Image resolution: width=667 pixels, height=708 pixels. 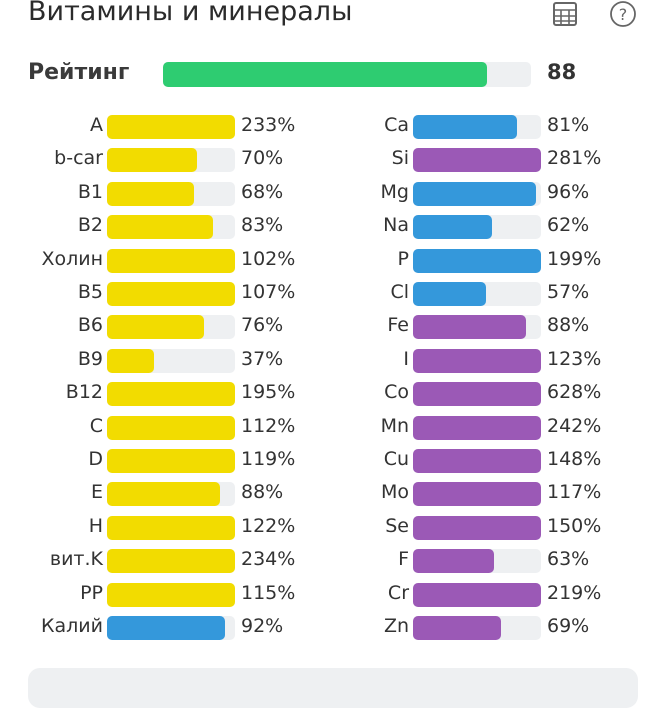 I want to click on rating-label: Рейтинг, so click(x=79, y=72).